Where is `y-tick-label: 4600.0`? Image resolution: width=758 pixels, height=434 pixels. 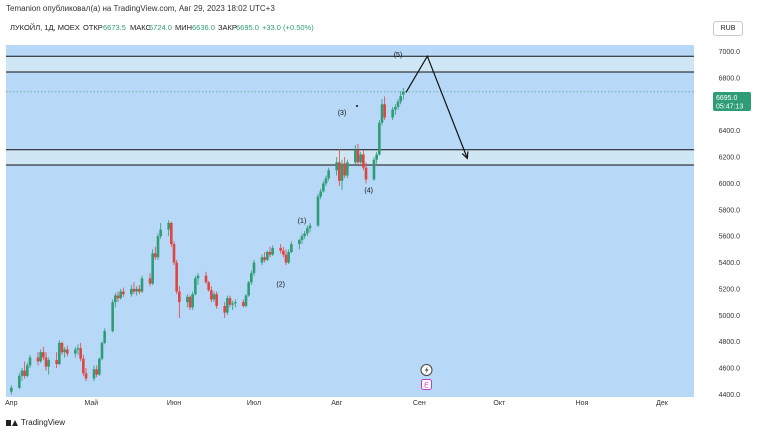 y-tick-label: 4600.0 is located at coordinates (730, 368).